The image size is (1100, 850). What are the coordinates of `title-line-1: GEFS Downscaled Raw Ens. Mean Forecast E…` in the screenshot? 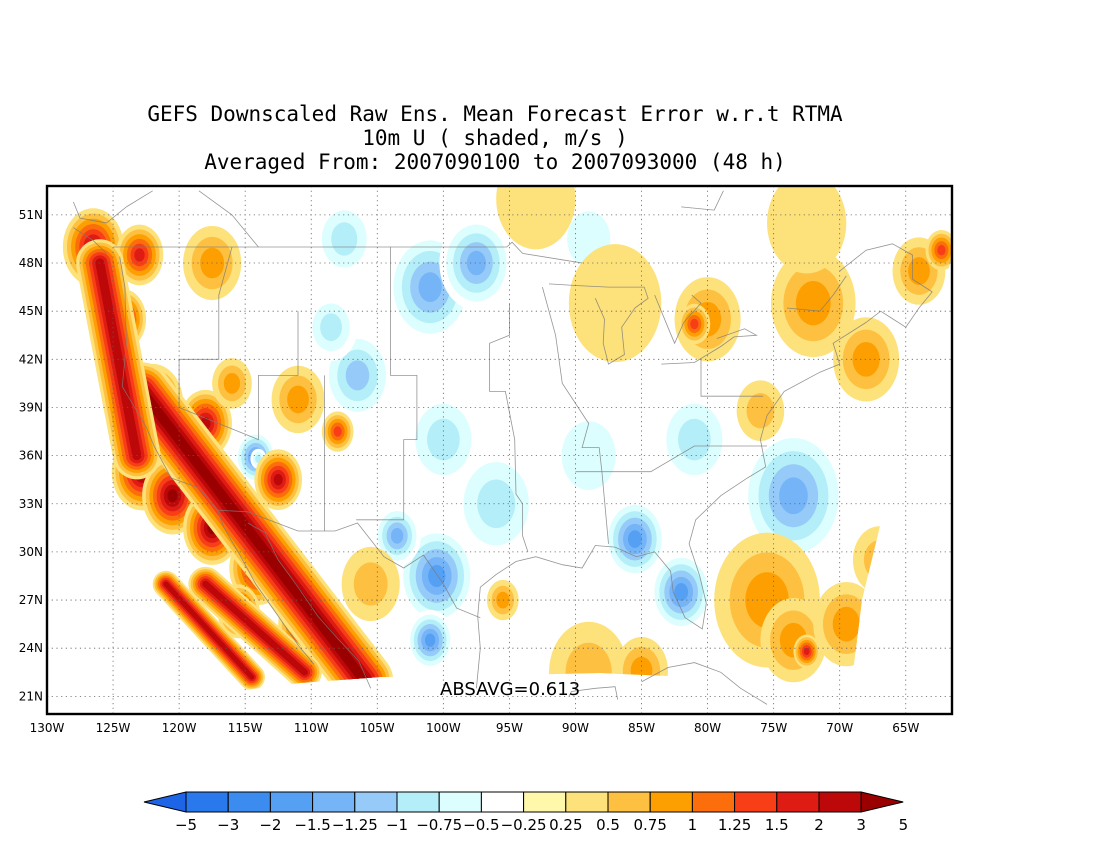 It's located at (495, 114).